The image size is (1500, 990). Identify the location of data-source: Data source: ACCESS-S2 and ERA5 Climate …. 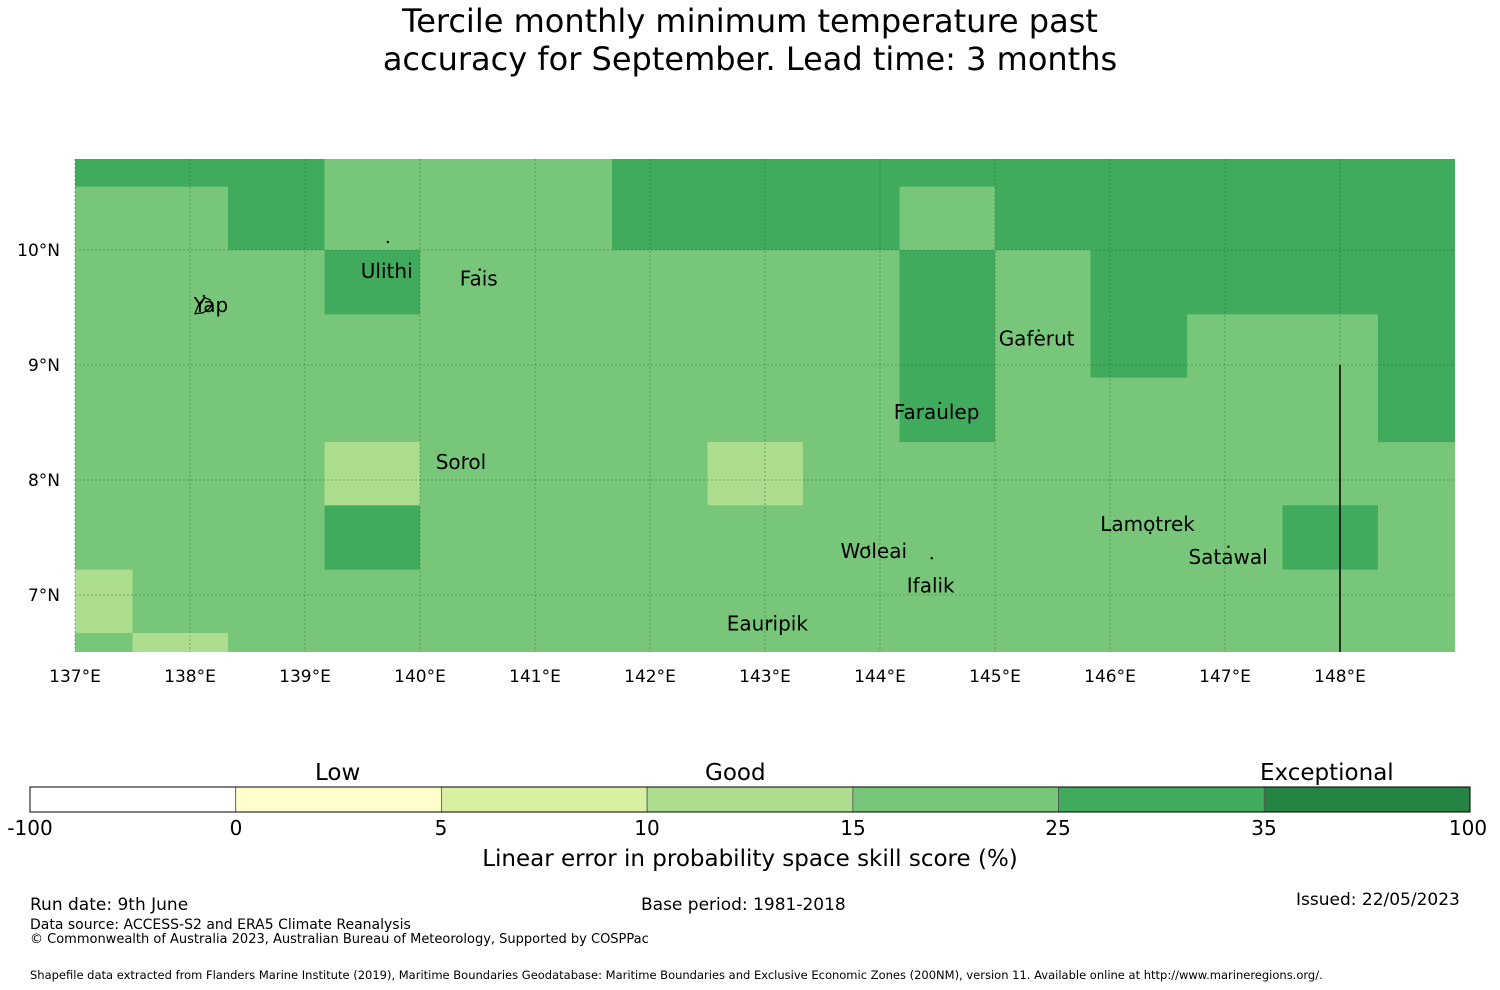
(220, 925).